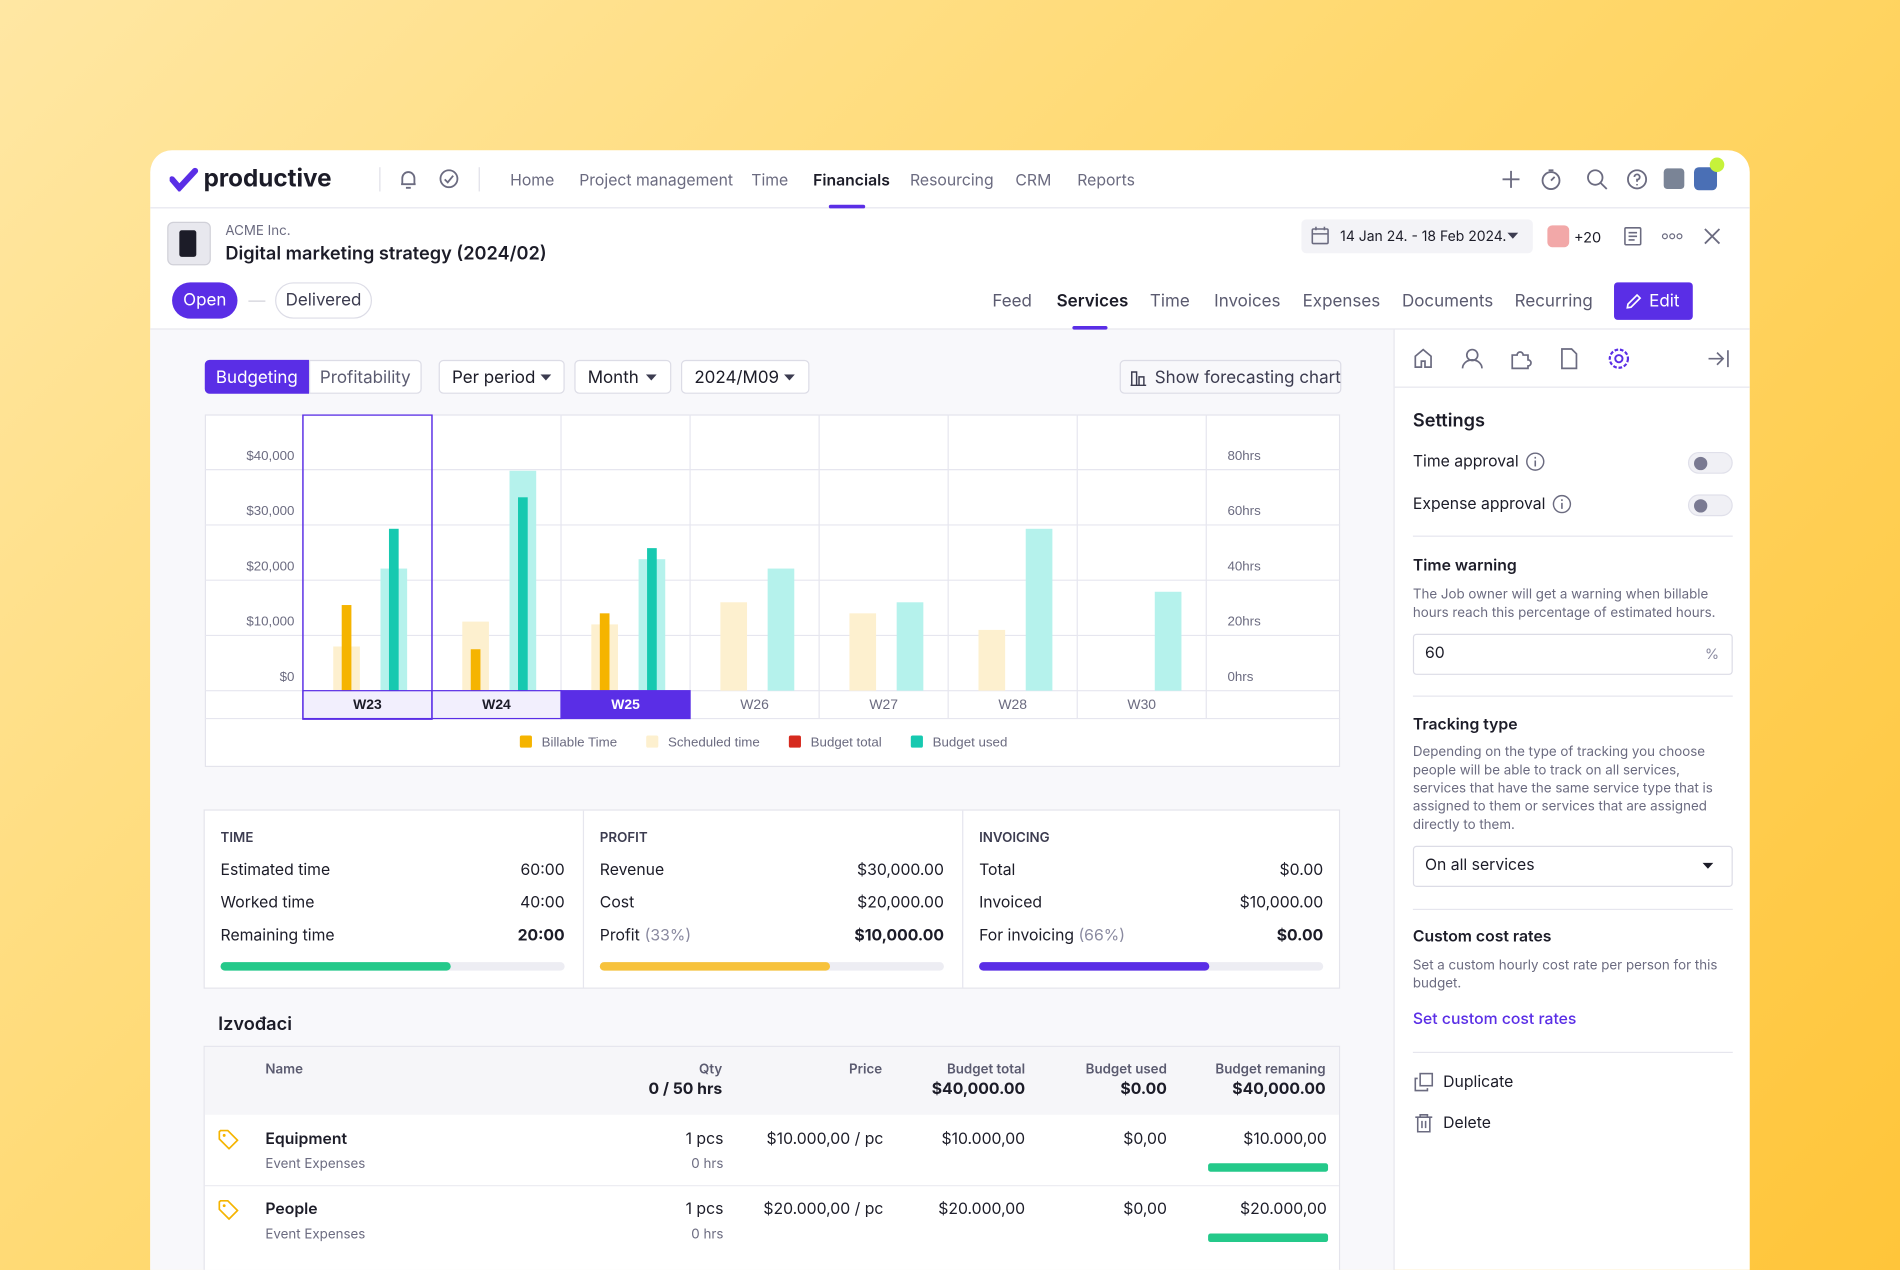 Image resolution: width=1900 pixels, height=1270 pixels. Describe the element at coordinates (705, 1209) in the screenshot. I see `row-qty: 1 pcs` at that location.